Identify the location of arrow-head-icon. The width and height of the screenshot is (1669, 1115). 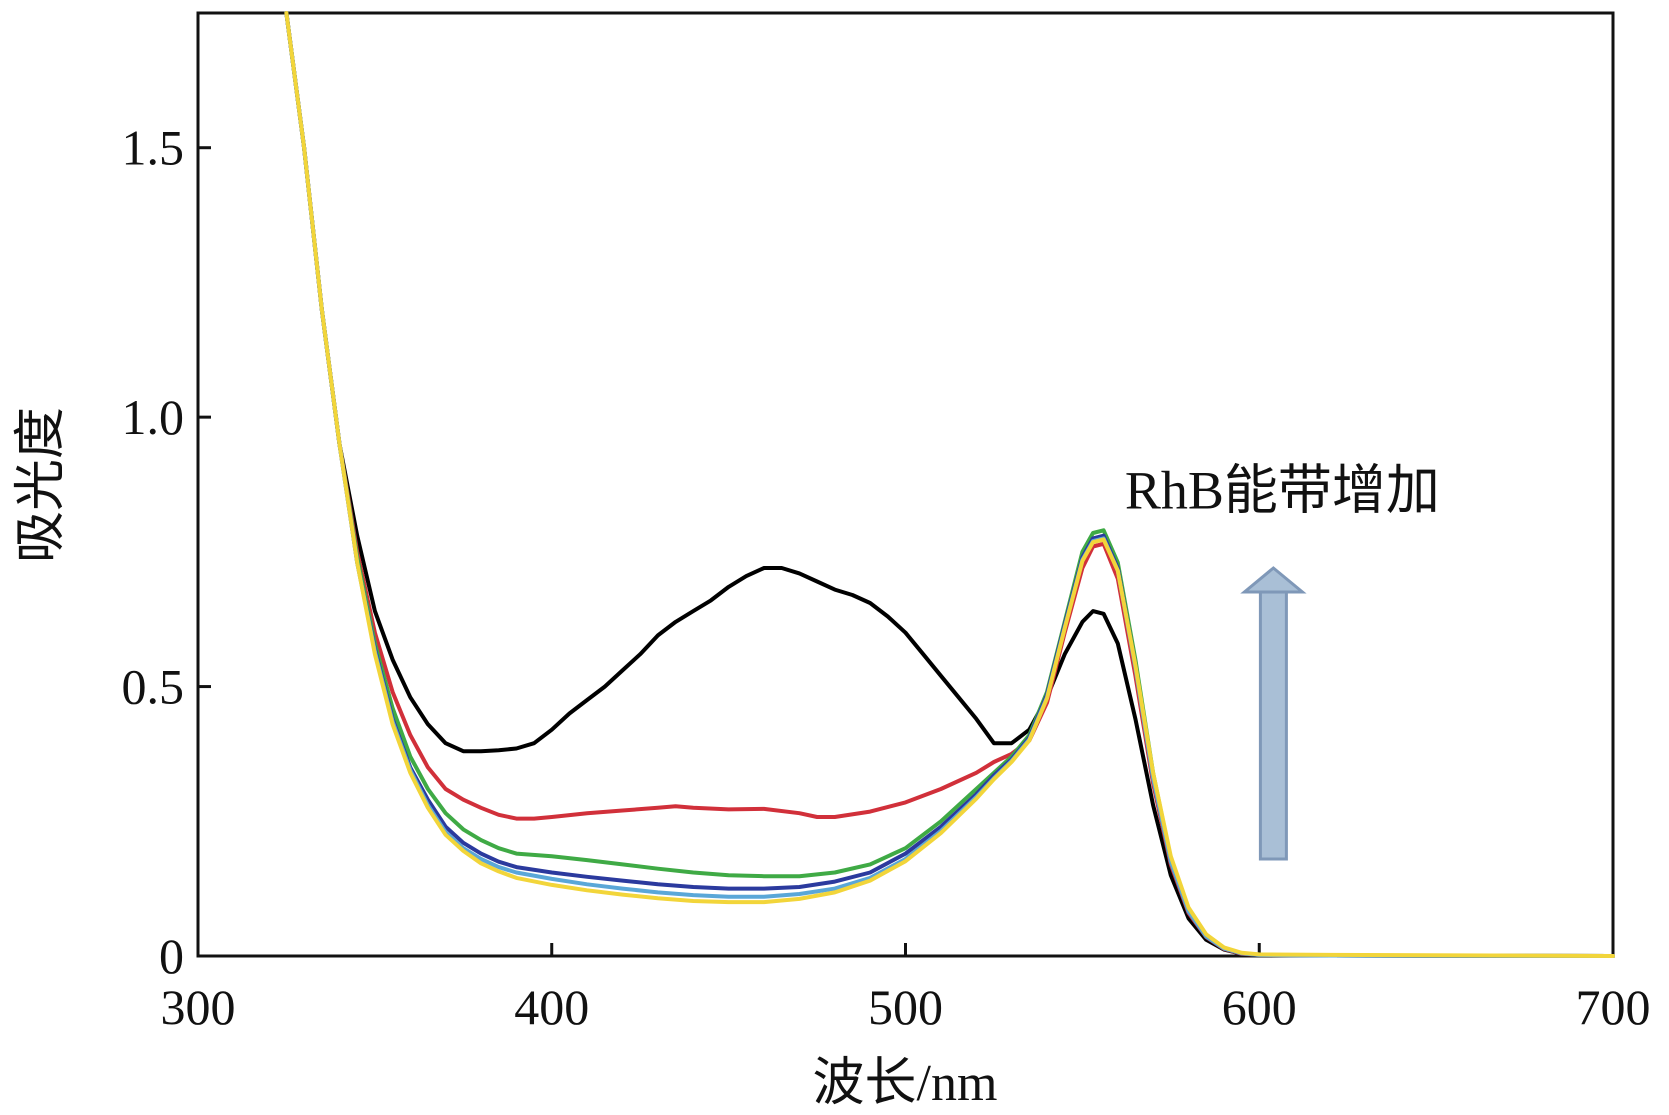
(1273, 580).